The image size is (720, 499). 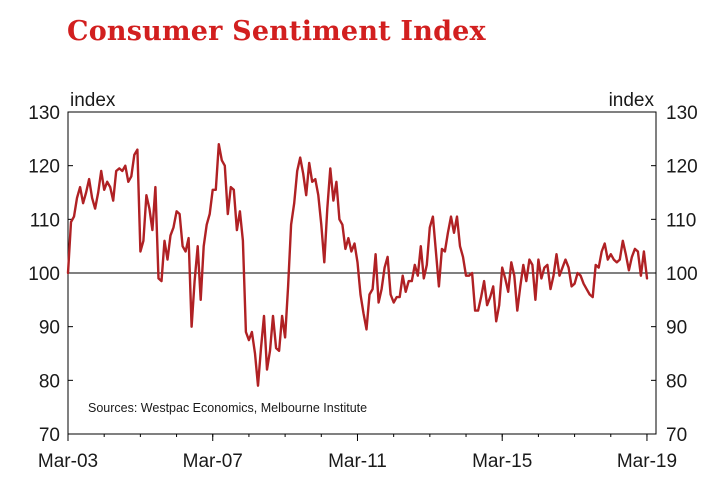 What do you see at coordinates (44, 167) in the screenshot?
I see `y-tick-label-left: 120` at bounding box center [44, 167].